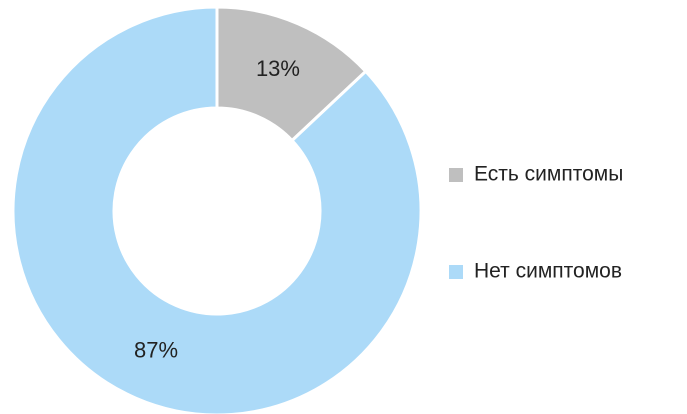 The width and height of the screenshot is (687, 414). Describe the element at coordinates (156, 350) in the screenshot. I see `data-label: 87%` at that location.